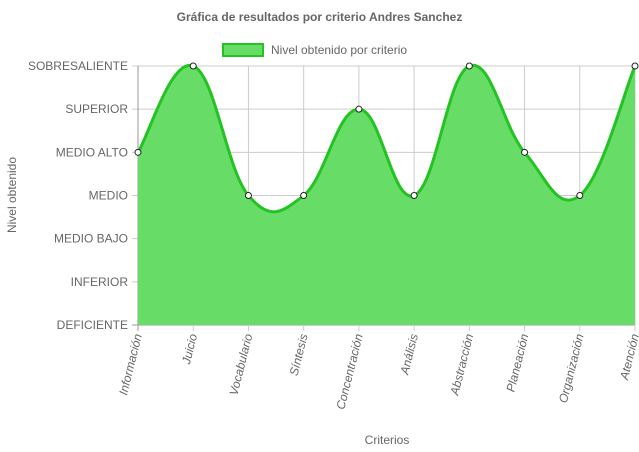 The image size is (639, 452). I want to click on x-axis-label: Criterios, so click(387, 440).